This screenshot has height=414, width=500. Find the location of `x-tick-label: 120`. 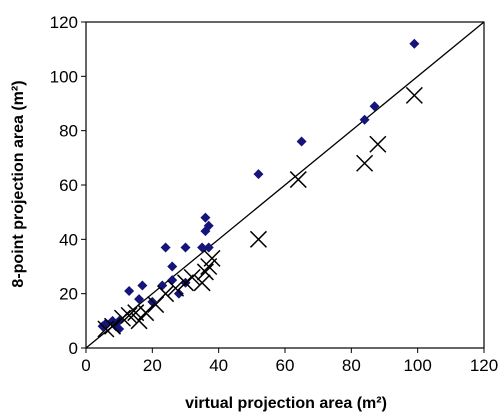

x-tick-label: 120 is located at coordinates (484, 365).